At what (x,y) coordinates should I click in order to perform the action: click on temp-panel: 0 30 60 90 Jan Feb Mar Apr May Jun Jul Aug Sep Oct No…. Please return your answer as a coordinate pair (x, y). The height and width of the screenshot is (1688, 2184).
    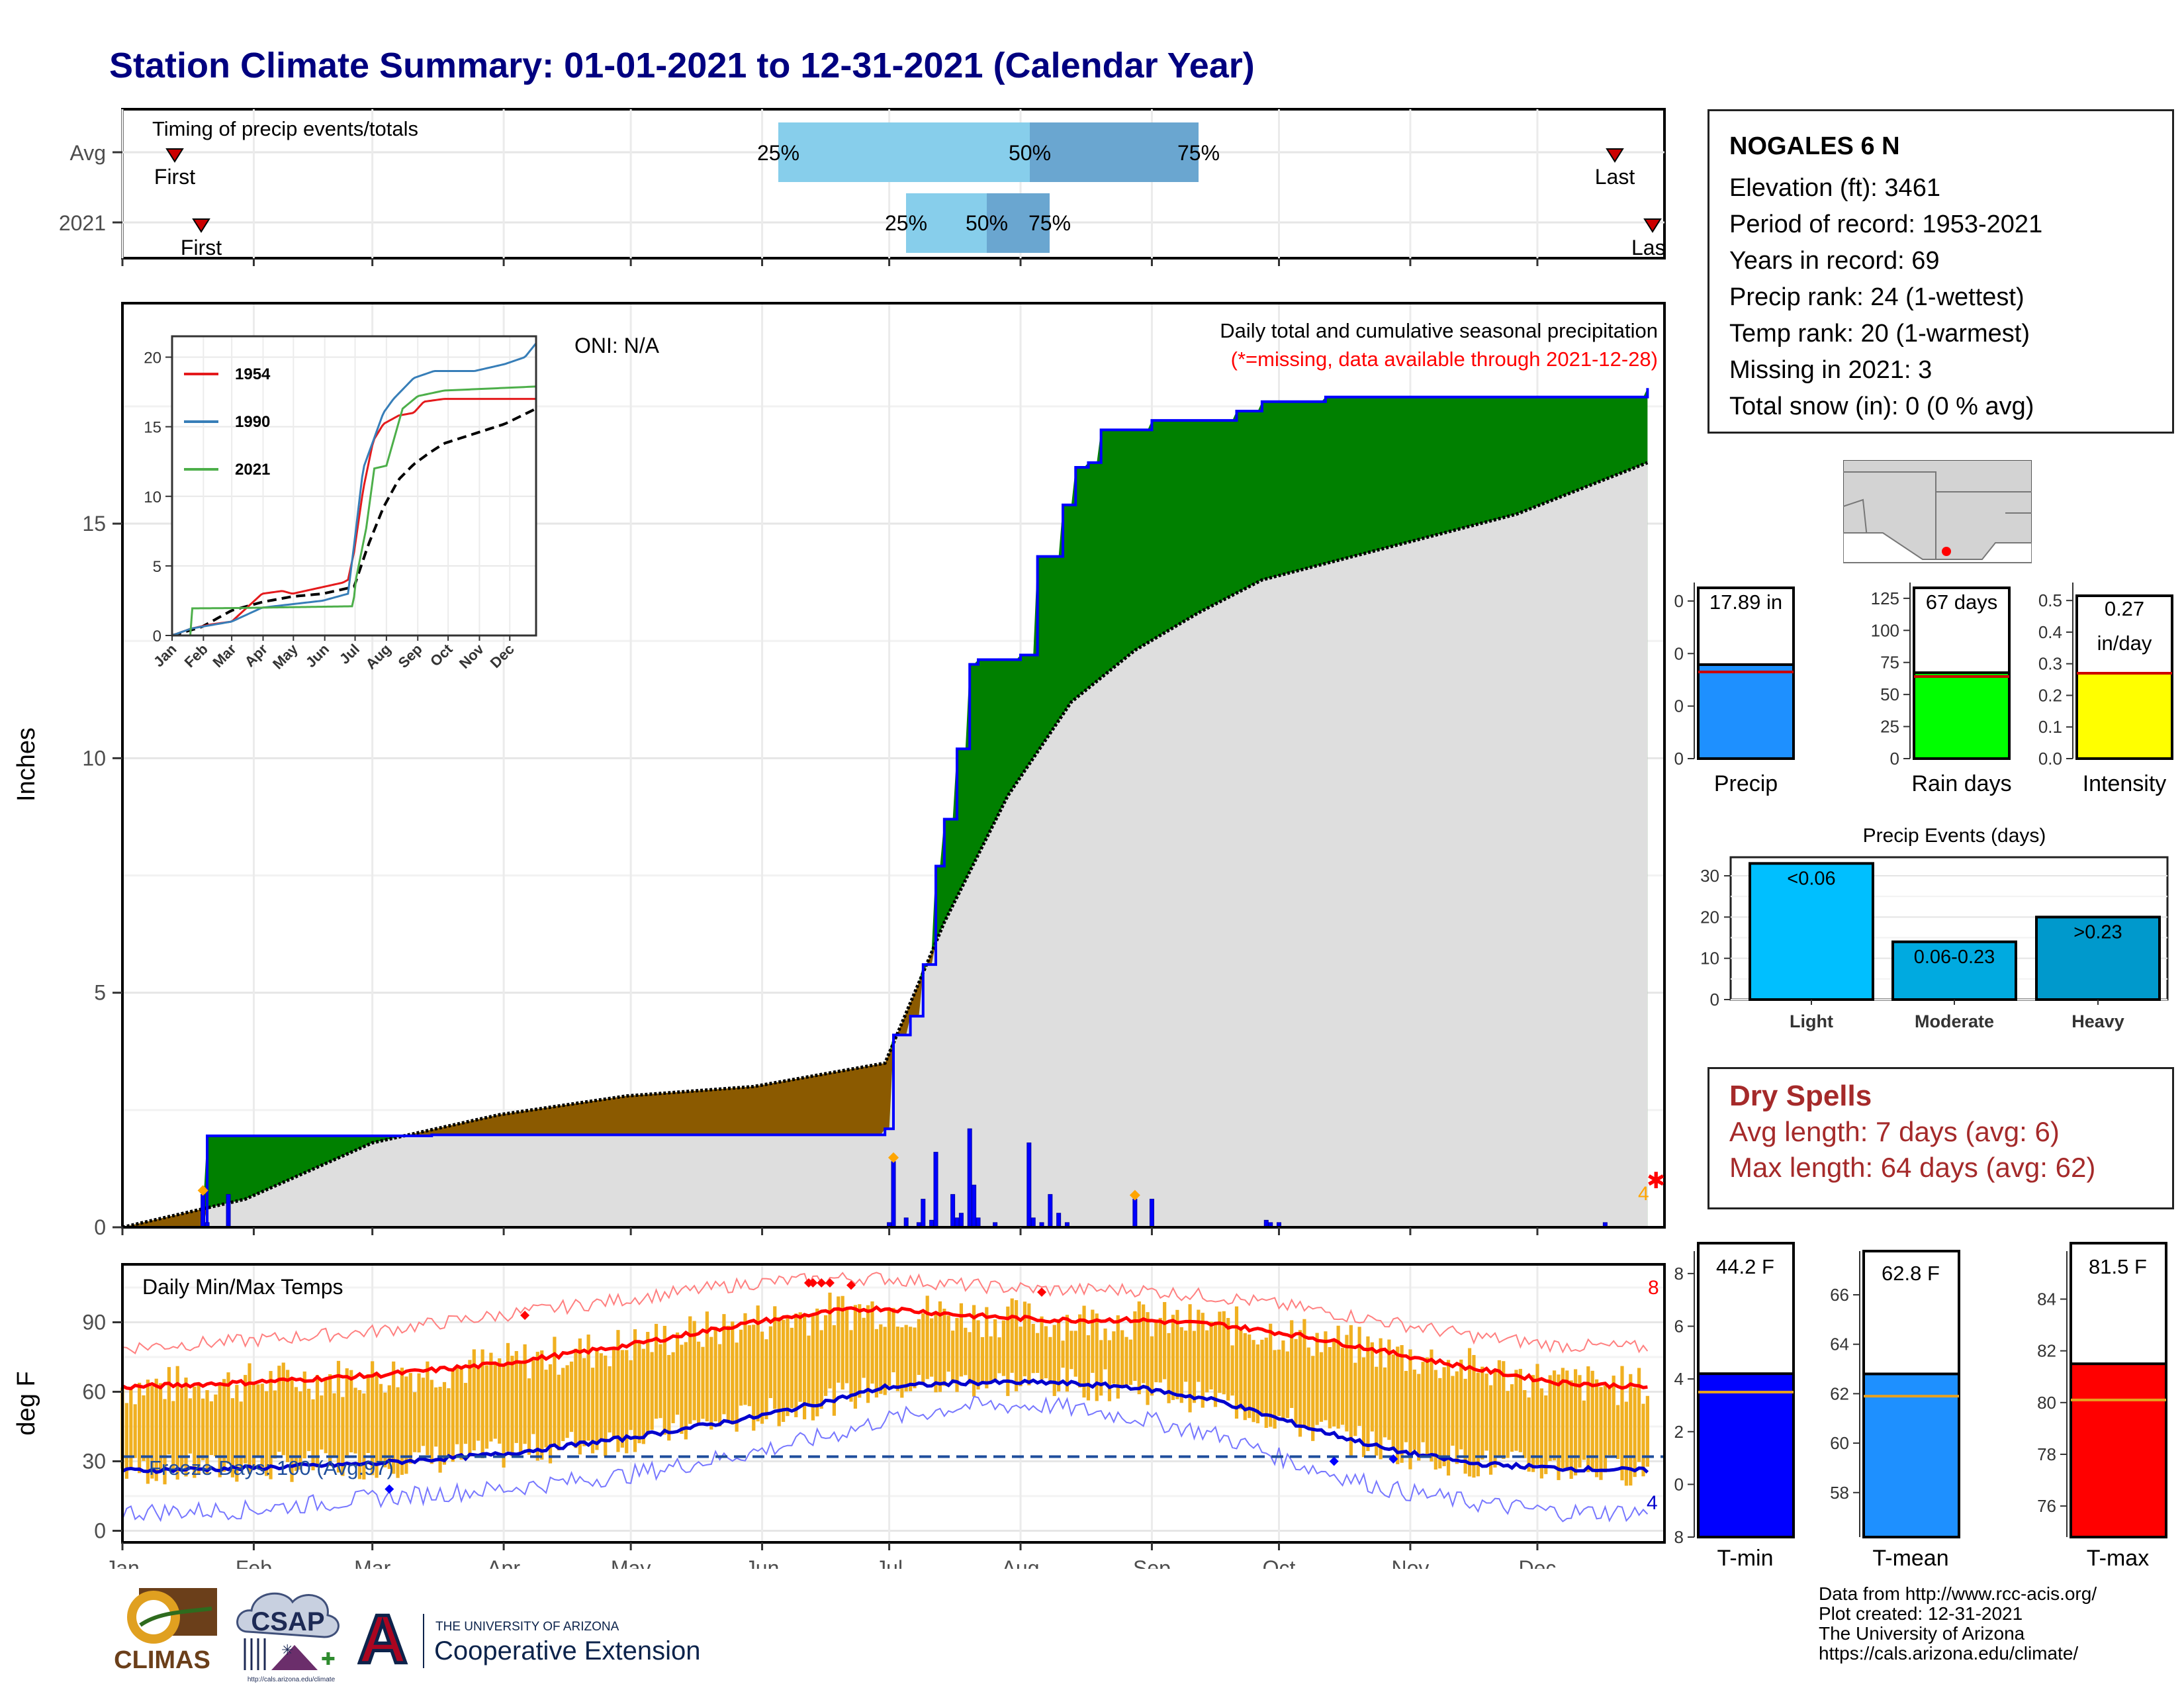
    Looking at the image, I should click on (839, 1416).